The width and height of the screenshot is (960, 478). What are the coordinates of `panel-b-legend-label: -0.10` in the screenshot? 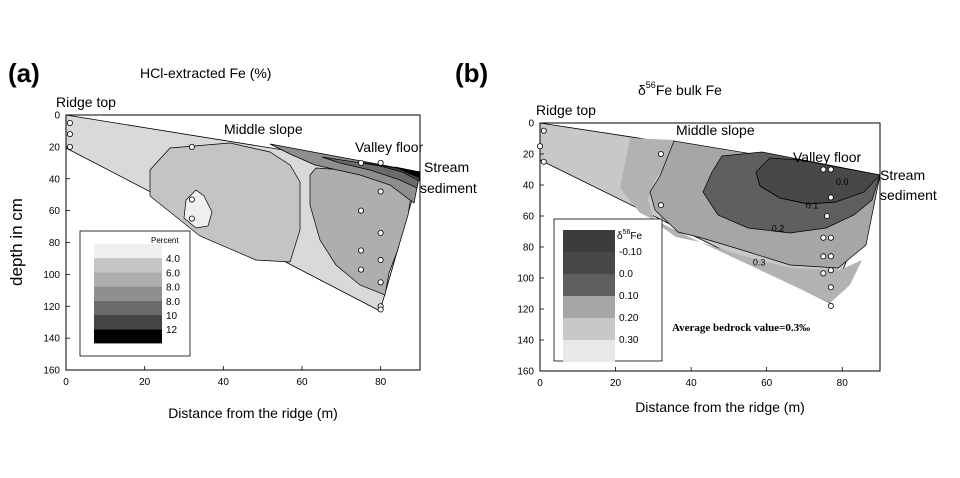 It's located at (630, 252).